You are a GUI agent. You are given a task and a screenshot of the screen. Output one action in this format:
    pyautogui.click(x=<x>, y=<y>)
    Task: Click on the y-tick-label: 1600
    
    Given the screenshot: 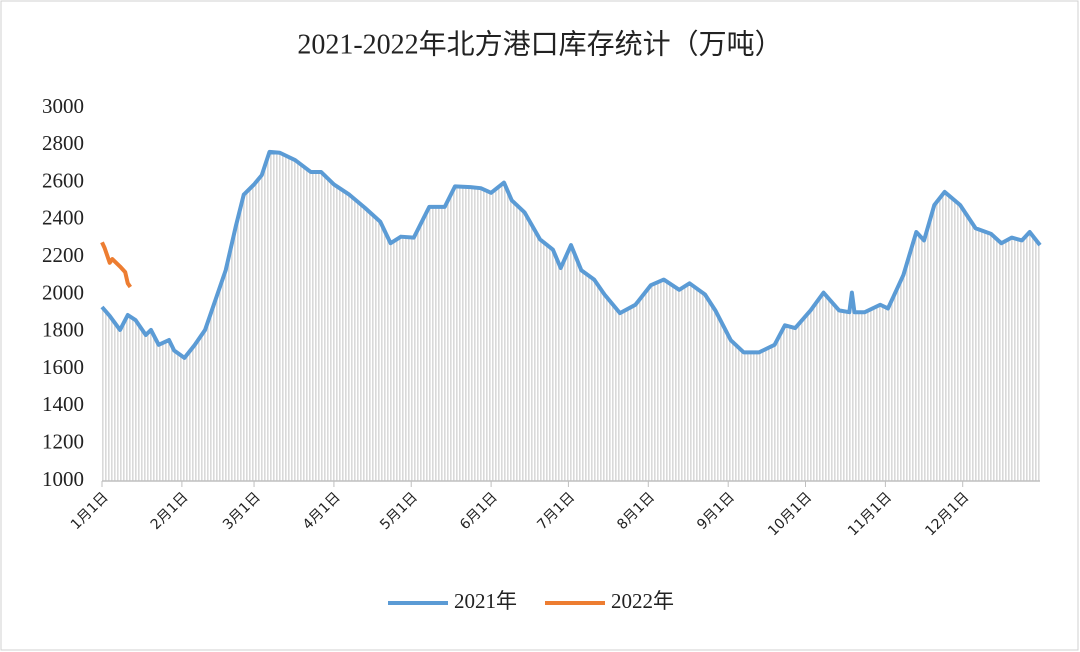 What is the action you would take?
    pyautogui.click(x=63, y=367)
    